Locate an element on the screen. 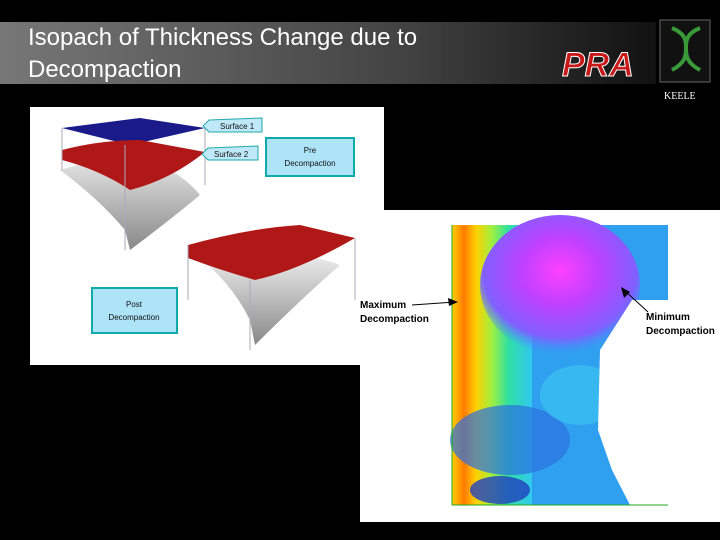 The width and height of the screenshot is (720, 540). title: Isopach of Thickness Change due to is located at coordinates (222, 37).